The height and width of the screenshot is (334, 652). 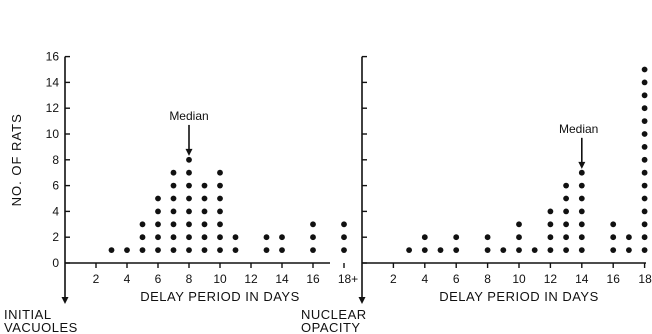 I want to click on y-tick-label: 14, so click(x=53, y=82).